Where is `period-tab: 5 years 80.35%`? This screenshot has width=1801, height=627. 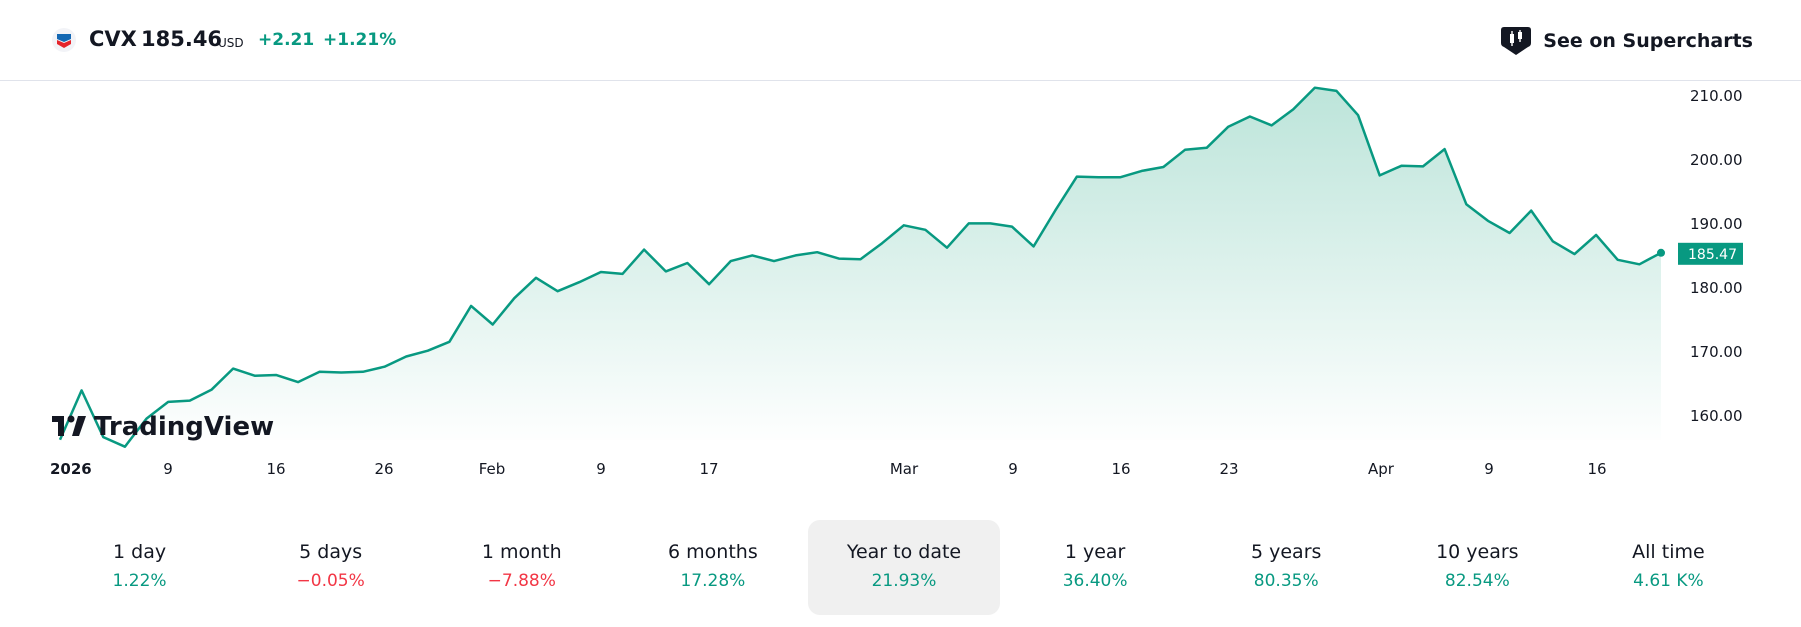 period-tab: 5 years 80.35% is located at coordinates (1286, 567).